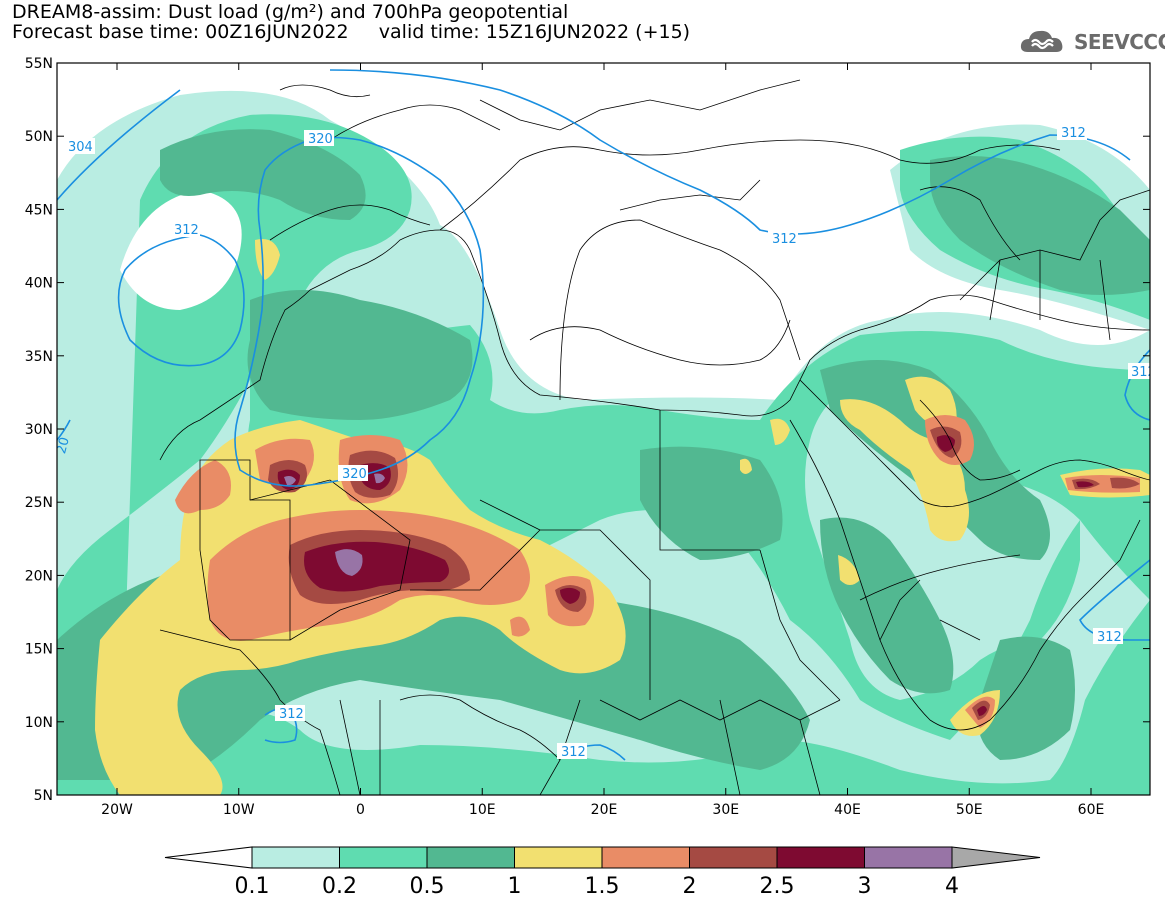 The height and width of the screenshot is (907, 1165). What do you see at coordinates (239, 810) in the screenshot?
I see `lon-label: 10W` at bounding box center [239, 810].